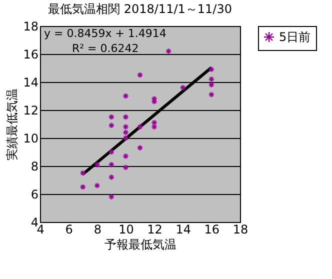 This screenshot has width=332, height=279. Describe the element at coordinates (126, 229) in the screenshot. I see `x-tick-label: 10` at that location.